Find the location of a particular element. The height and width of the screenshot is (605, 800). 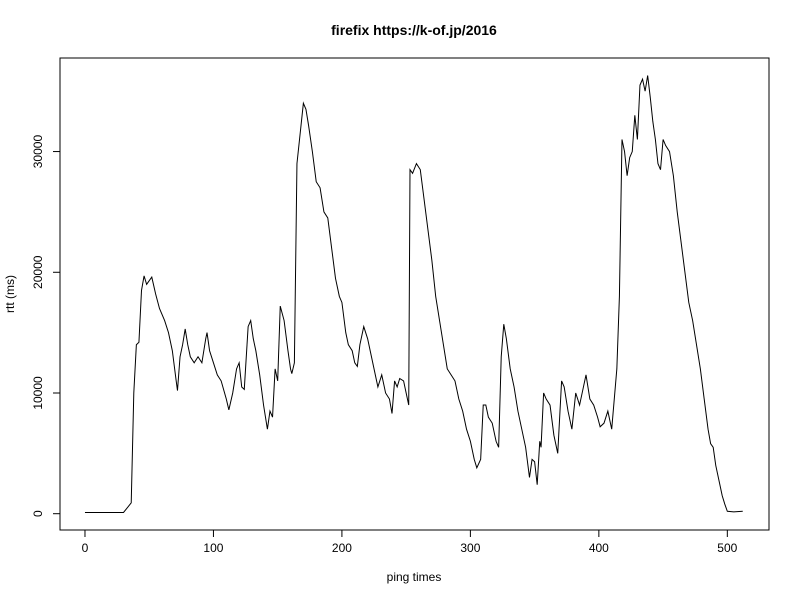

x-tick-label: 500 is located at coordinates (727, 548).